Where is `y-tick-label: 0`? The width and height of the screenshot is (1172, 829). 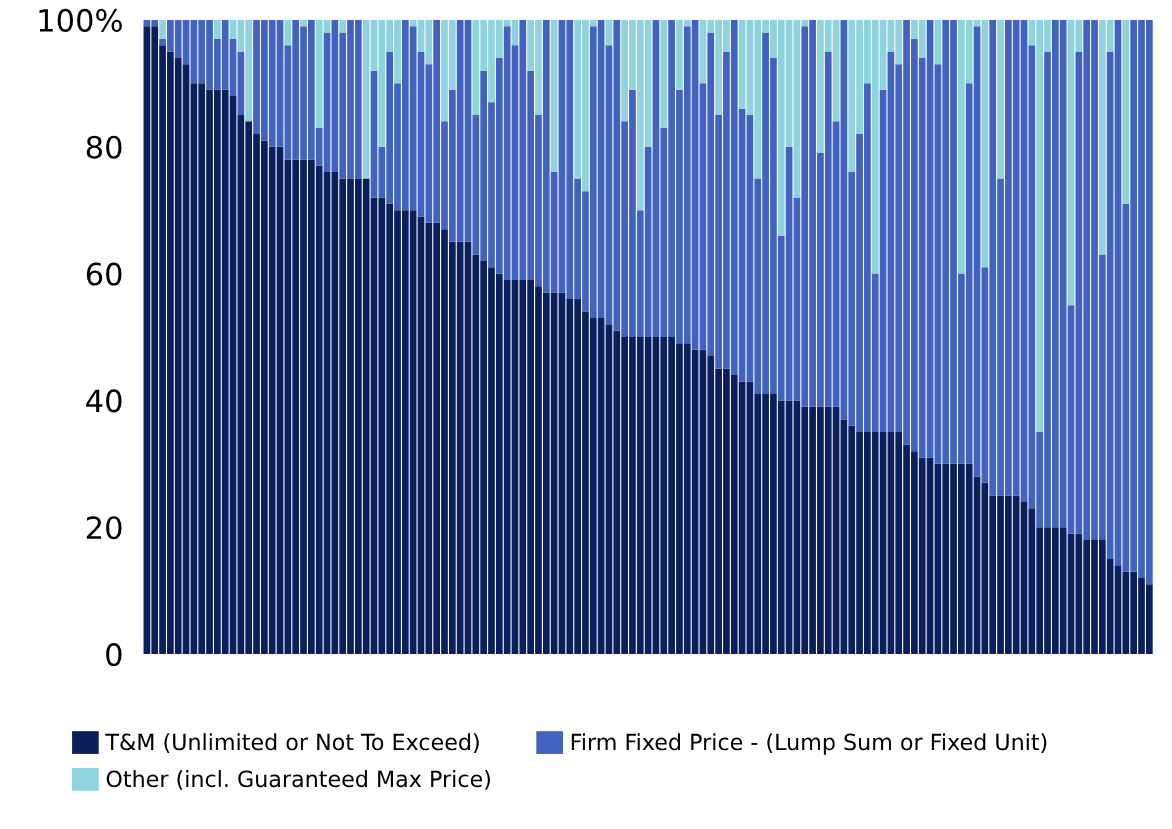 y-tick-label: 0 is located at coordinates (114, 655).